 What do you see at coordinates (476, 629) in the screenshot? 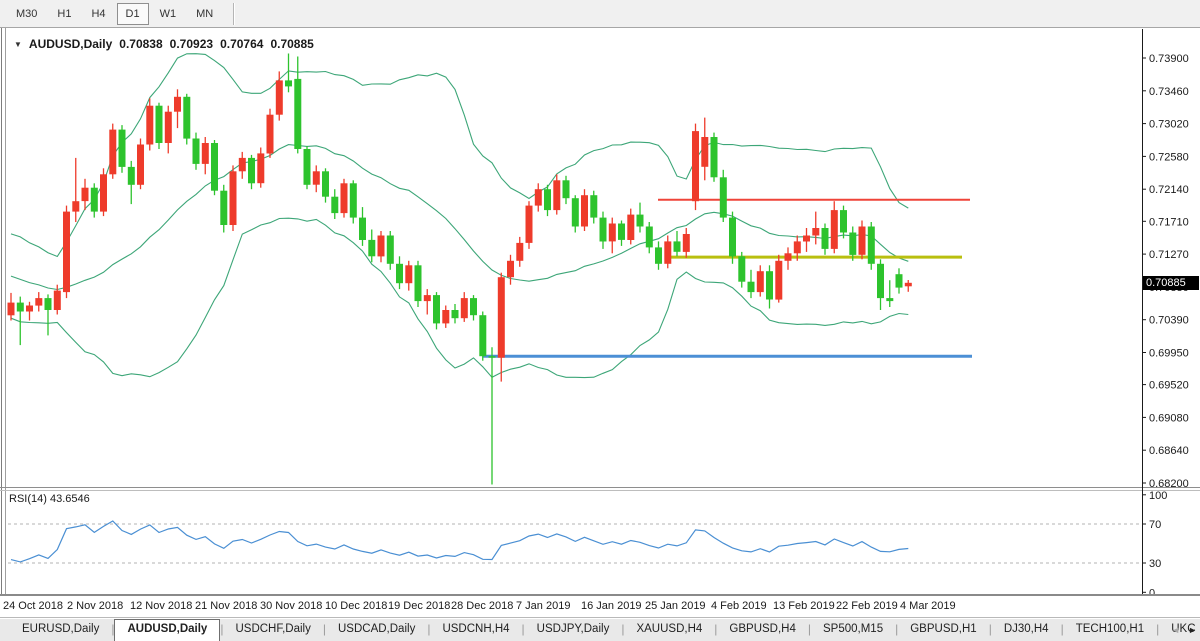
I see `symbol-tab-usdcnh-h4: USDCNH,H4` at bounding box center [476, 629].